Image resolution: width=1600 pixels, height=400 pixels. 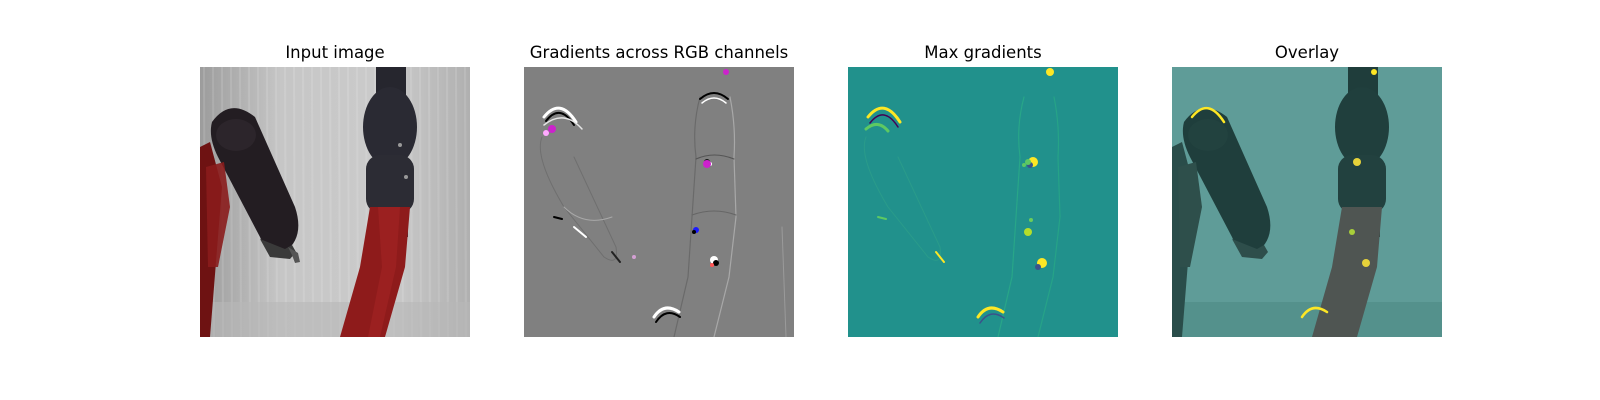 I want to click on max-gradients-image, so click(x=983, y=202).